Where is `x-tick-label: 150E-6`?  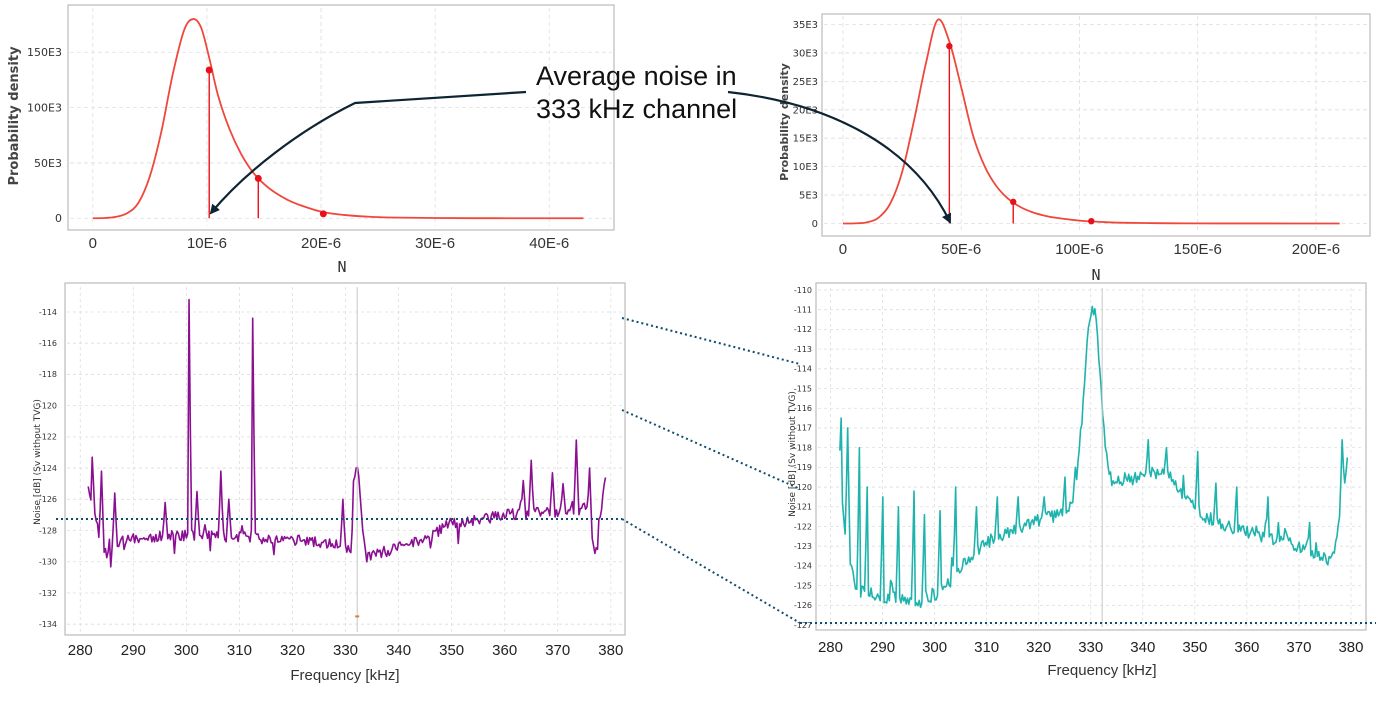
x-tick-label: 150E-6 is located at coordinates (1198, 249).